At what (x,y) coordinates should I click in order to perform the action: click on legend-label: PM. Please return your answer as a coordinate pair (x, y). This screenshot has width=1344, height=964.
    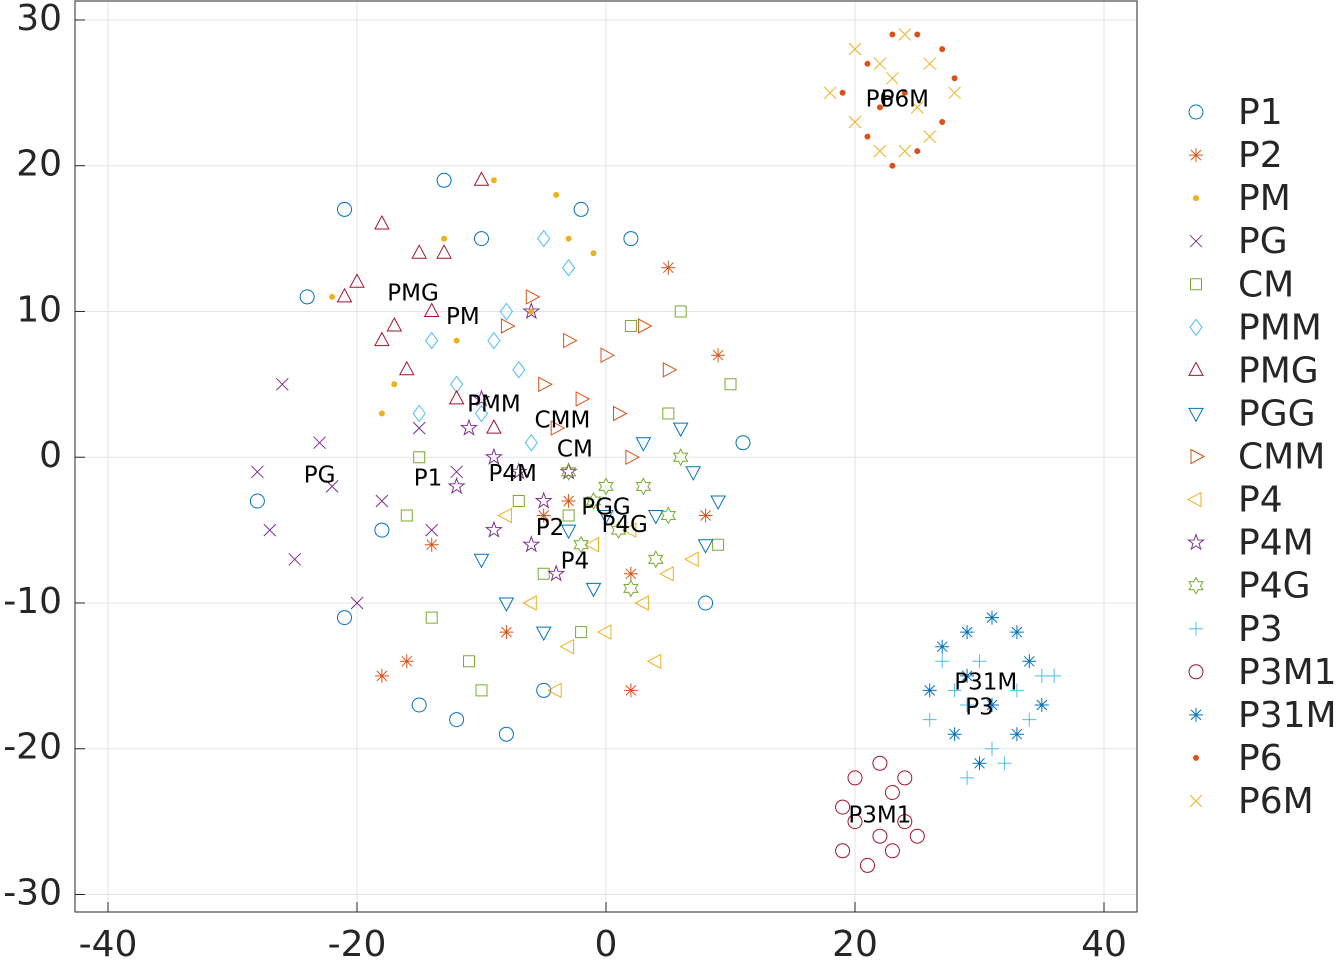
    Looking at the image, I should click on (1264, 198).